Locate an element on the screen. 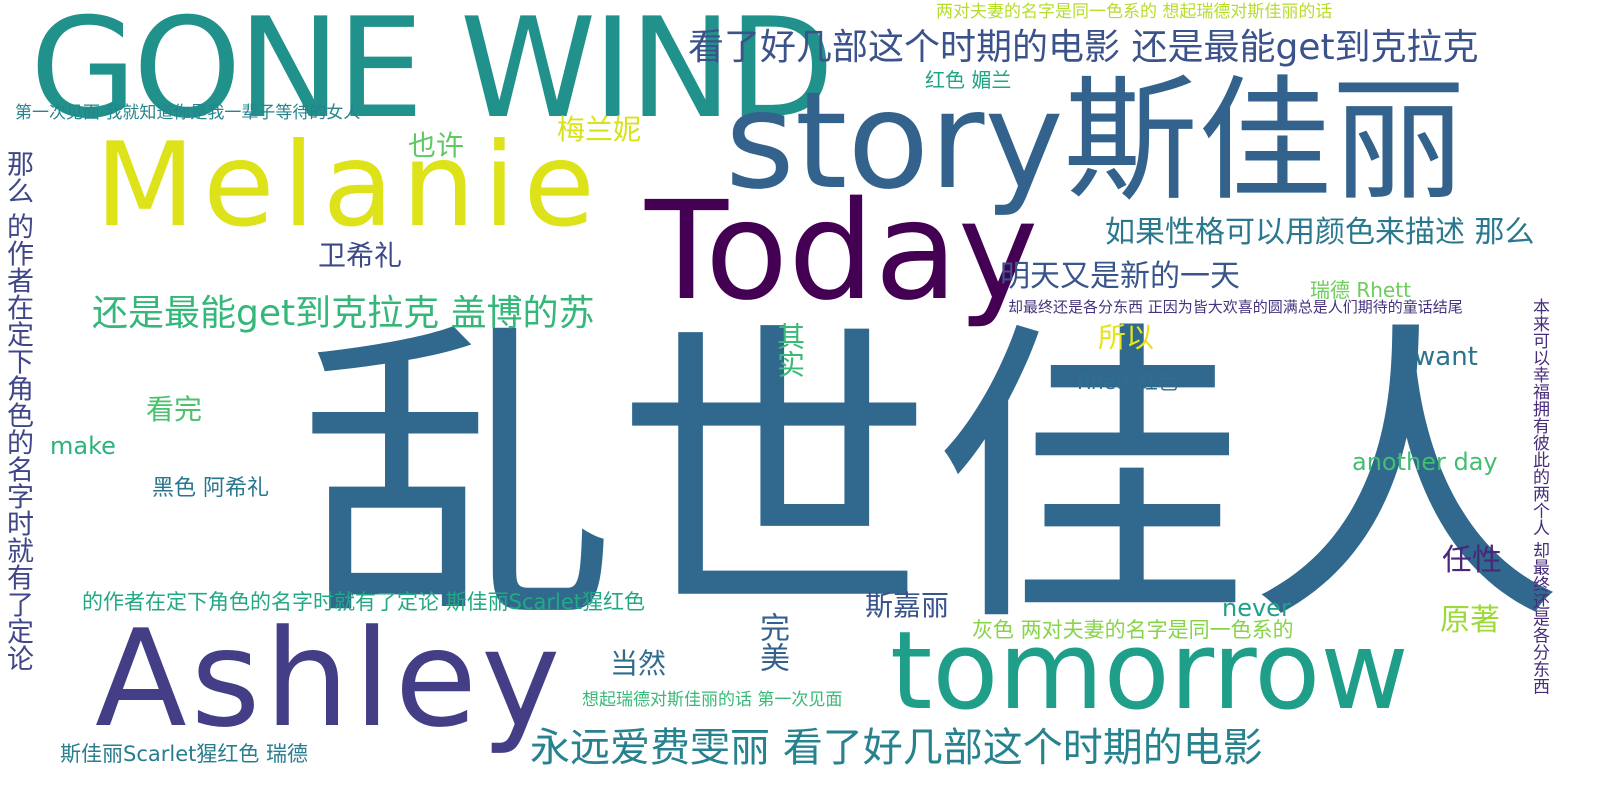  word-meilanni: 梅兰妮 is located at coordinates (599, 129).